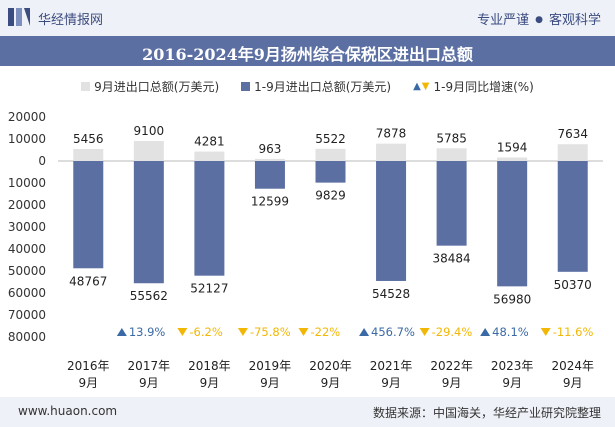  I want to click on data-label-cumulative: 52127, so click(209, 289).